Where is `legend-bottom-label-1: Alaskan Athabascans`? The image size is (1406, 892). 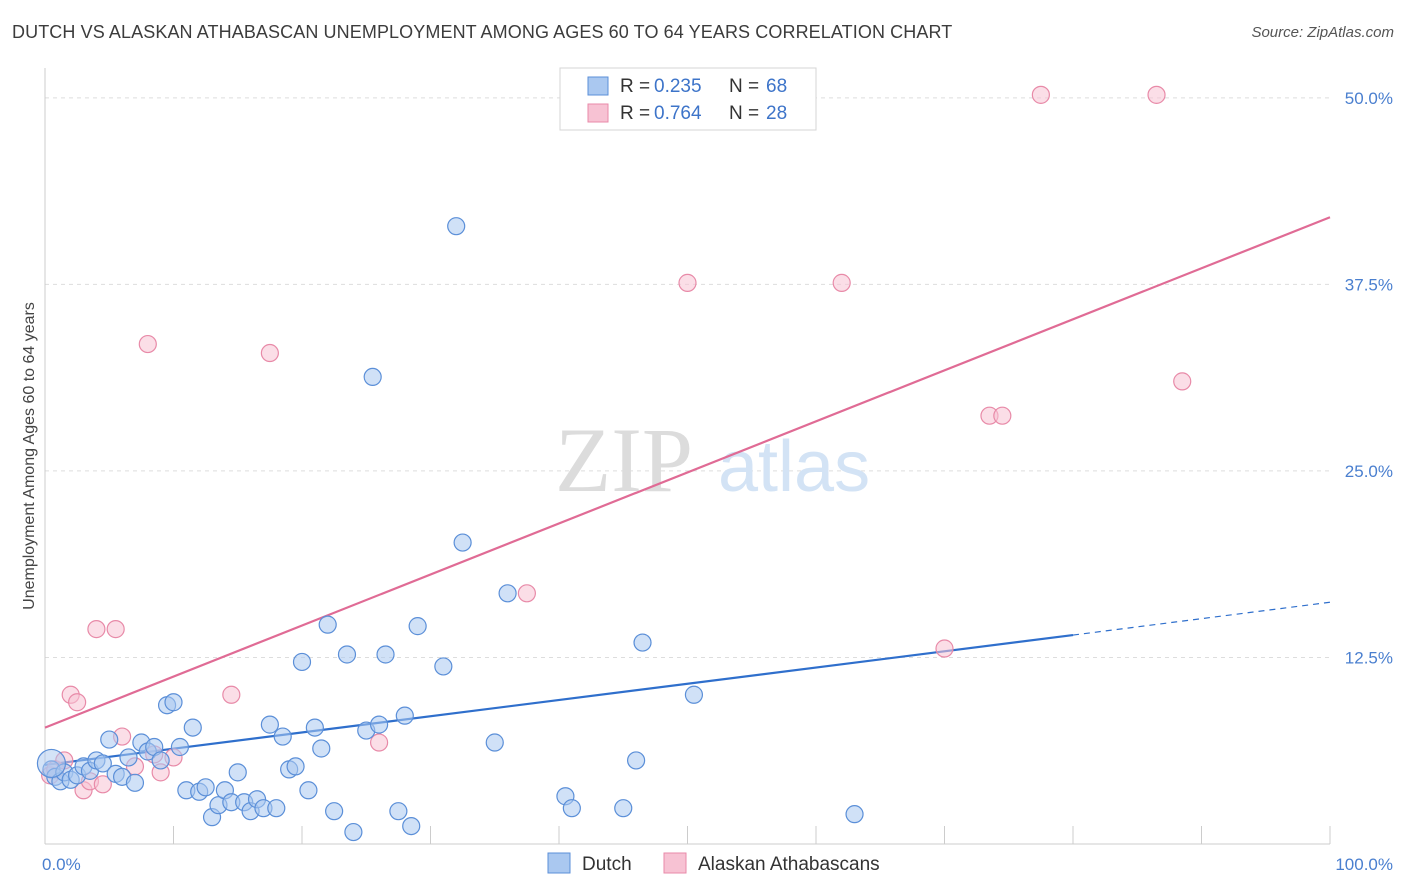 legend-bottom-label-1: Alaskan Athabascans is located at coordinates (789, 864).